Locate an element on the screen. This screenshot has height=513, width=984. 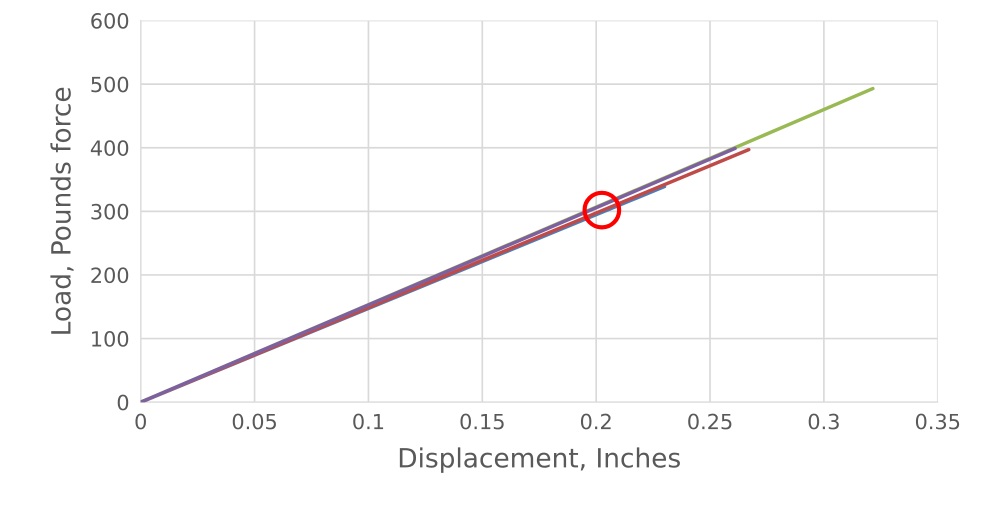
x-tick-label: 0.35 is located at coordinates (938, 422).